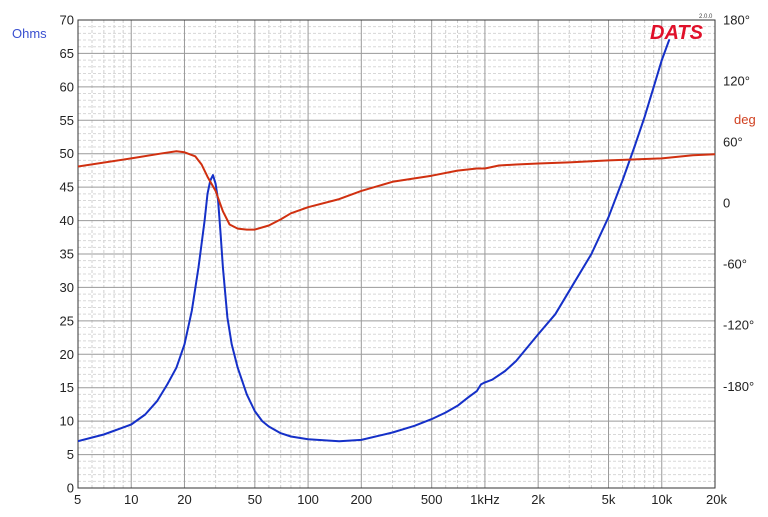 This screenshot has width=768, height=517. Describe the element at coordinates (726, 203) in the screenshot. I see `right-tick-label: 0` at that location.